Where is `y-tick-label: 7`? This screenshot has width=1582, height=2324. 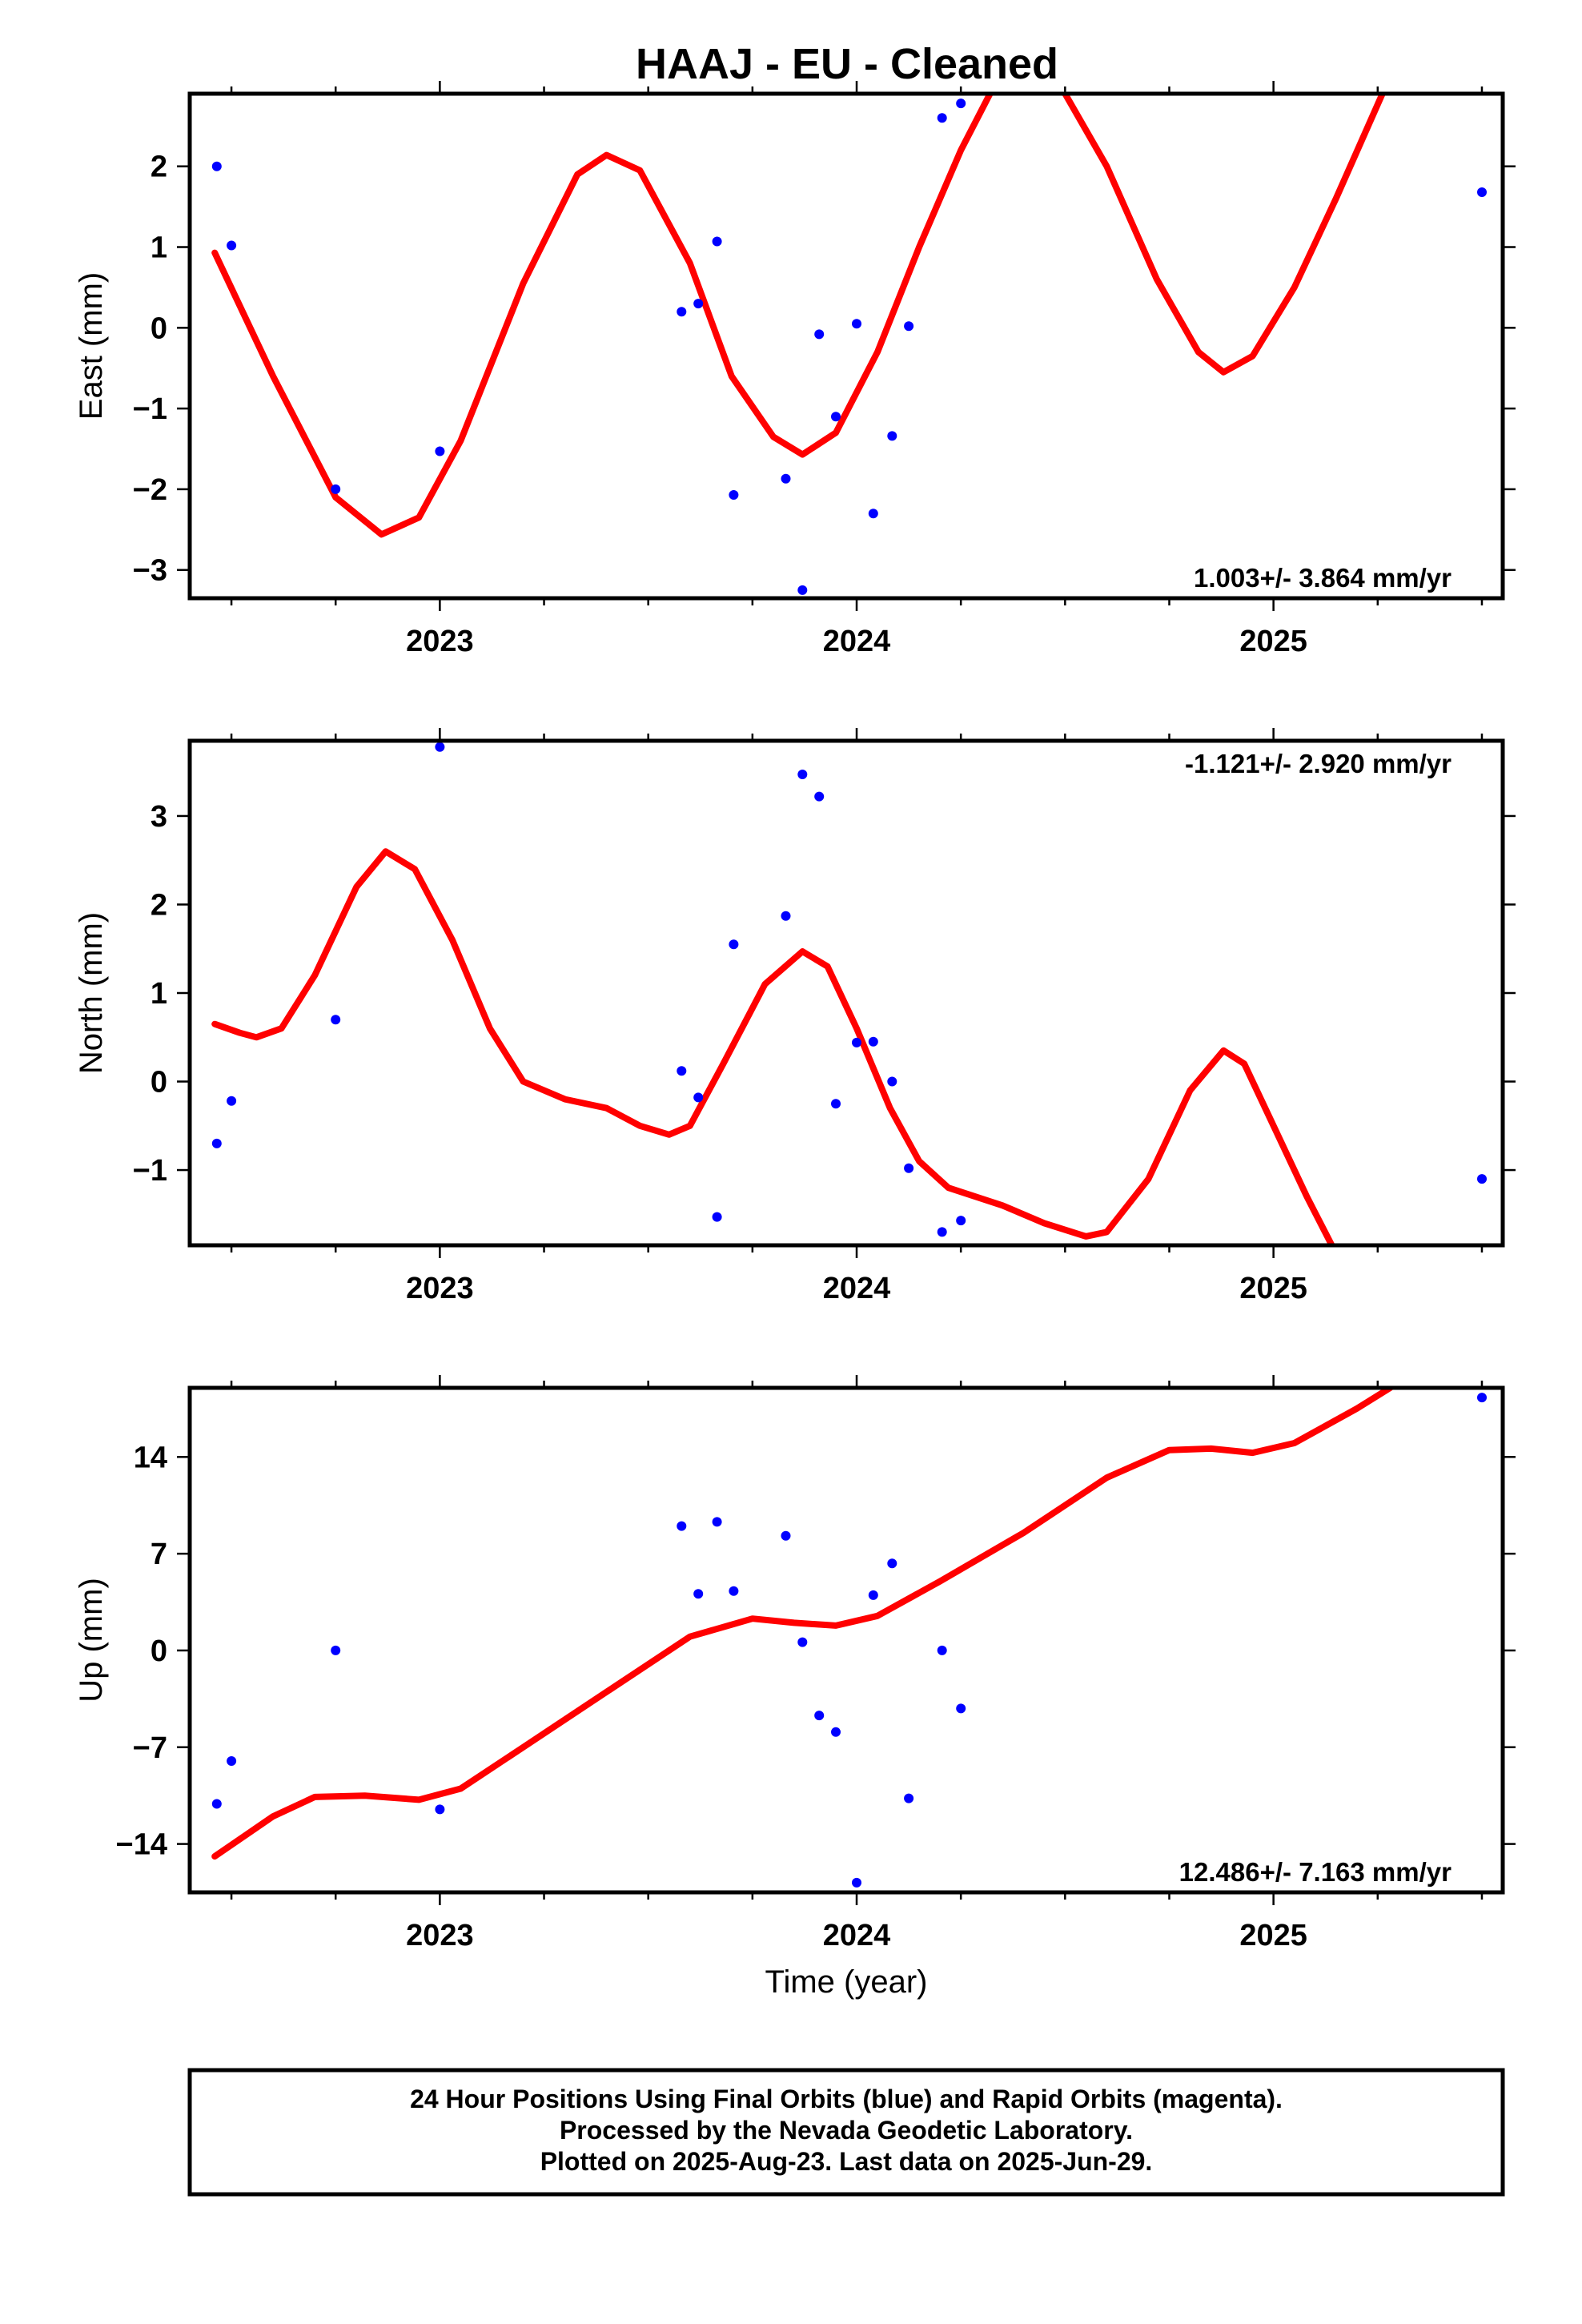
y-tick-label: 7 is located at coordinates (159, 1554).